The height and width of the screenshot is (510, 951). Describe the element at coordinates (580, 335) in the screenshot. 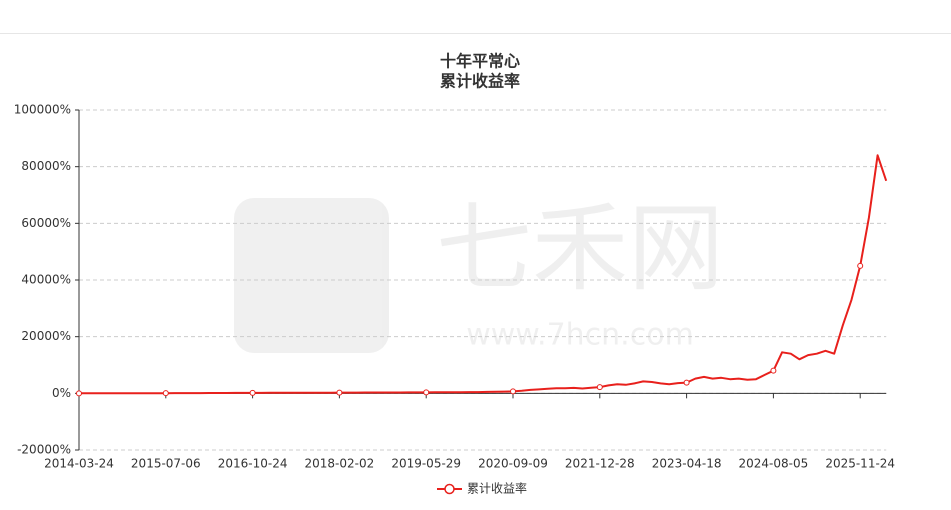

I see `watermark-url: www.7hcn.com` at that location.